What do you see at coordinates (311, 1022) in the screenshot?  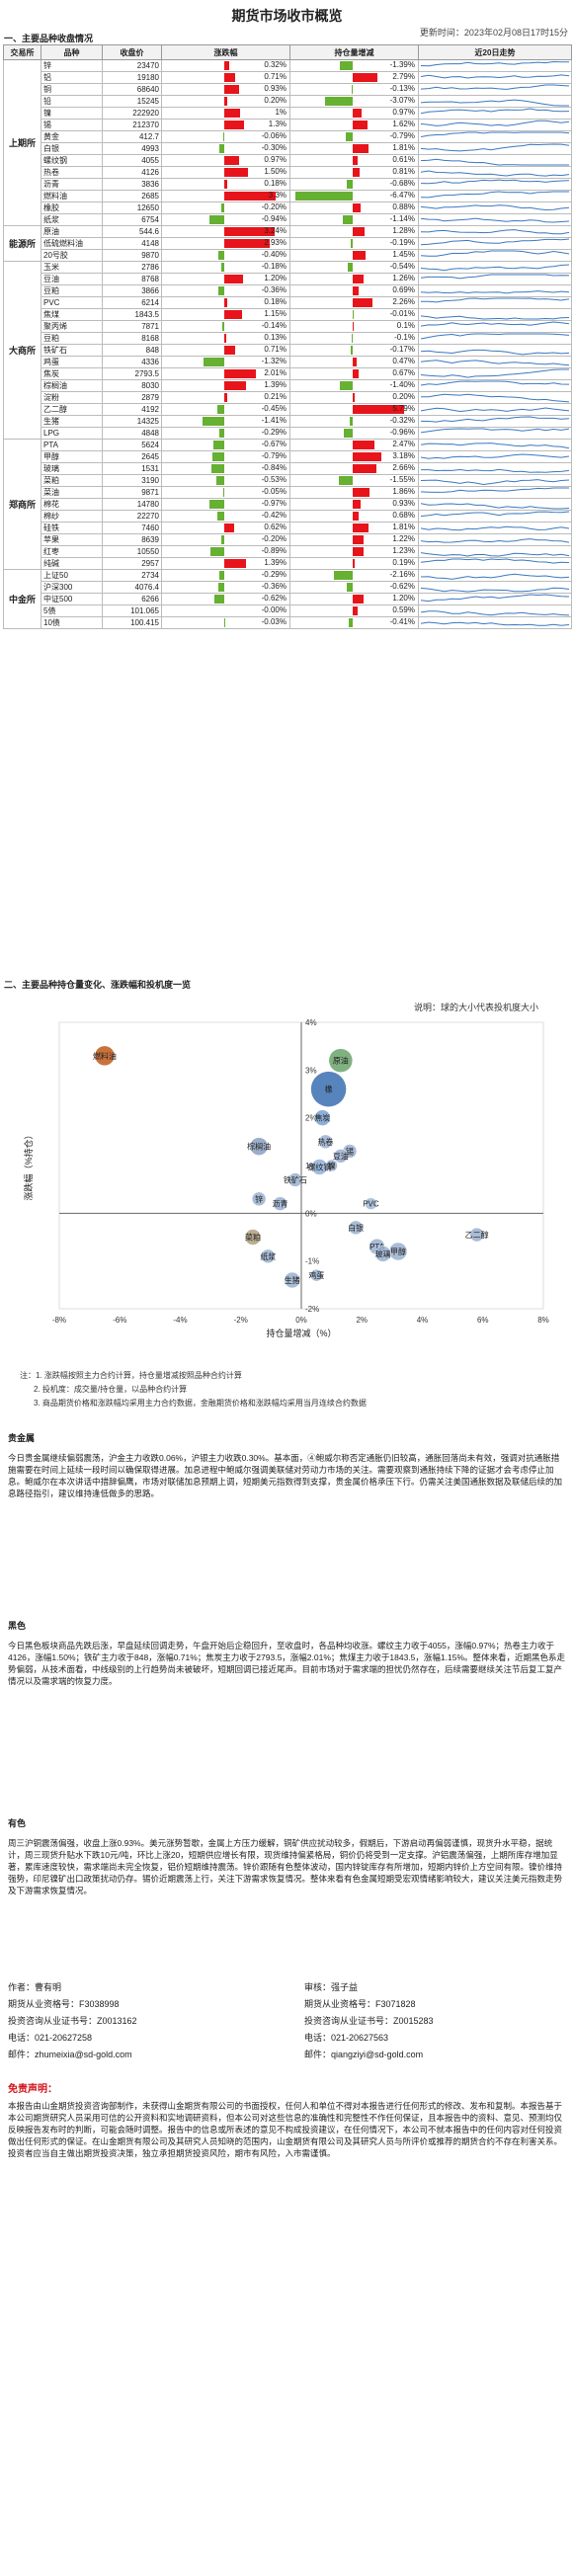 I see `y-tick-label: 4%` at bounding box center [311, 1022].